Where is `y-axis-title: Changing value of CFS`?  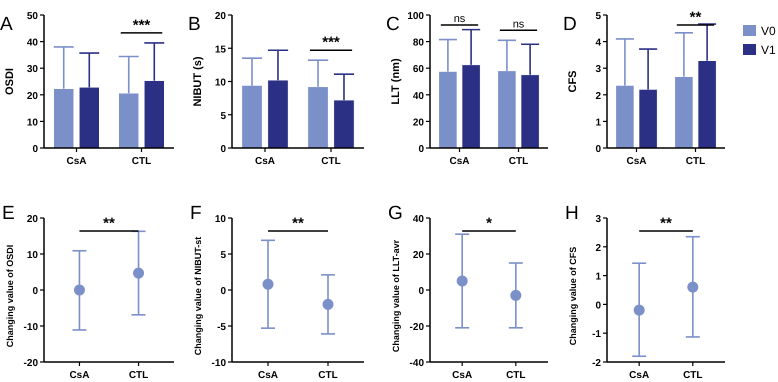
y-axis-title: Changing value of CFS is located at coordinates (573, 296).